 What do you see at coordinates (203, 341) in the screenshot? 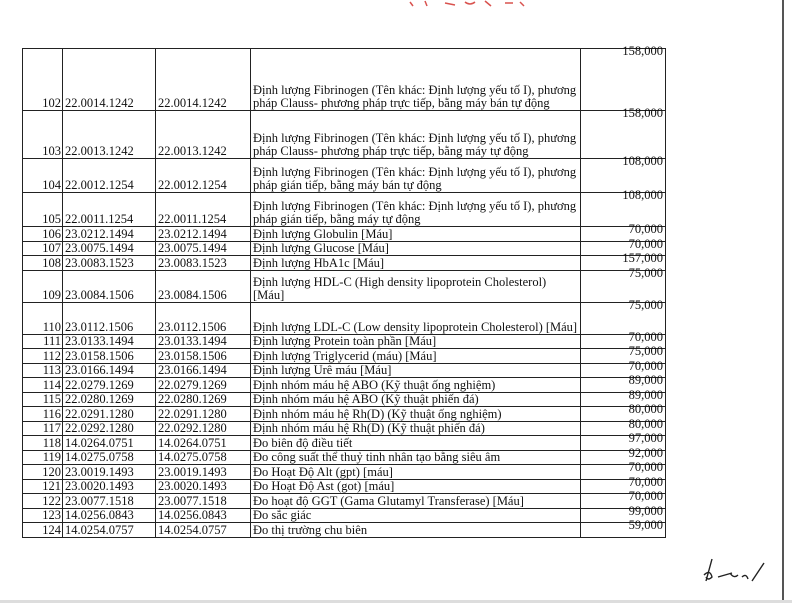
I see `code-secondary: 23.0133.1494` at bounding box center [203, 341].